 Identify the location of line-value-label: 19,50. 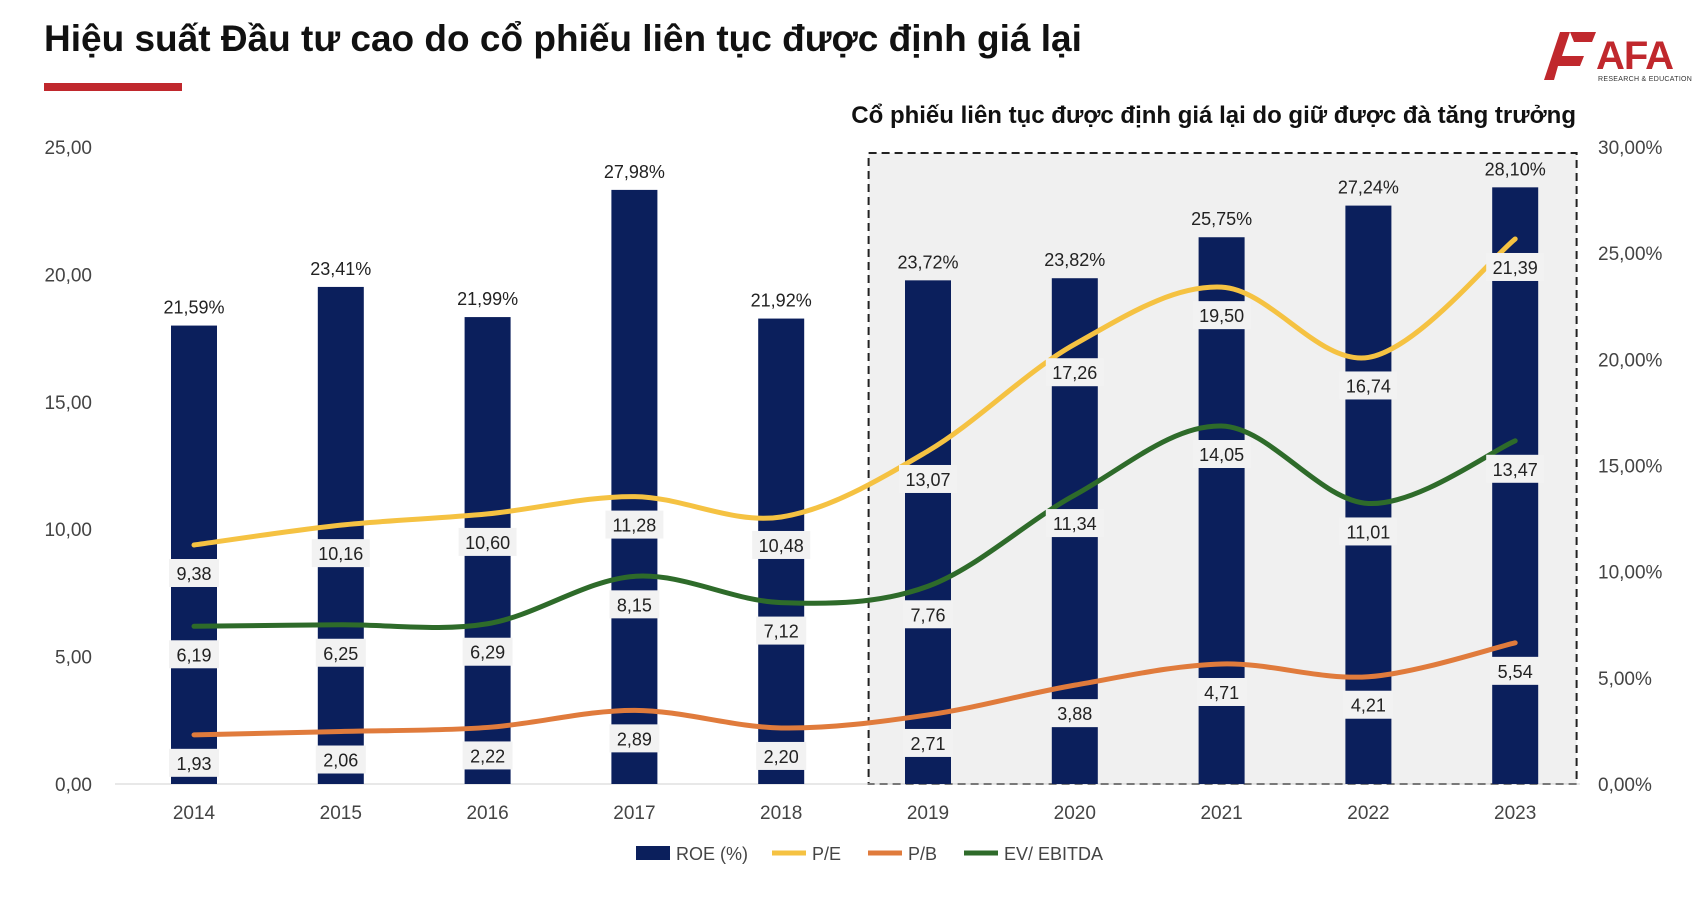
(1221, 316).